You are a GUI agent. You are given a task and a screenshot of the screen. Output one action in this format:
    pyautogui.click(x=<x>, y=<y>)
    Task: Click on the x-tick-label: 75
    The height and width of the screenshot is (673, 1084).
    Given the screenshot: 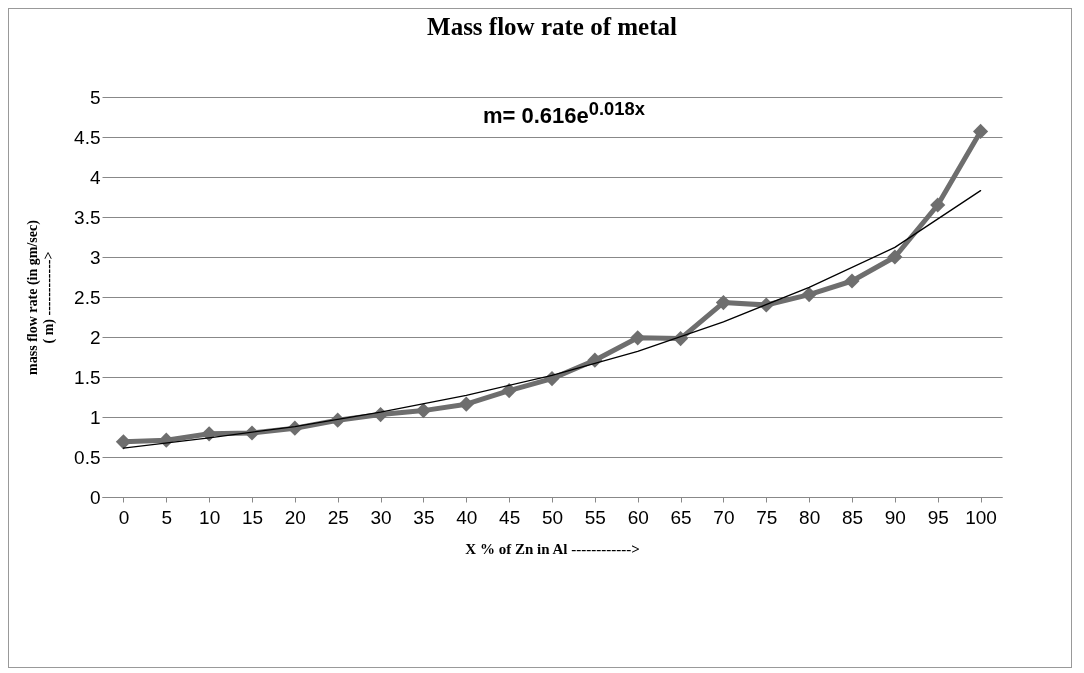 What is the action you would take?
    pyautogui.click(x=767, y=517)
    